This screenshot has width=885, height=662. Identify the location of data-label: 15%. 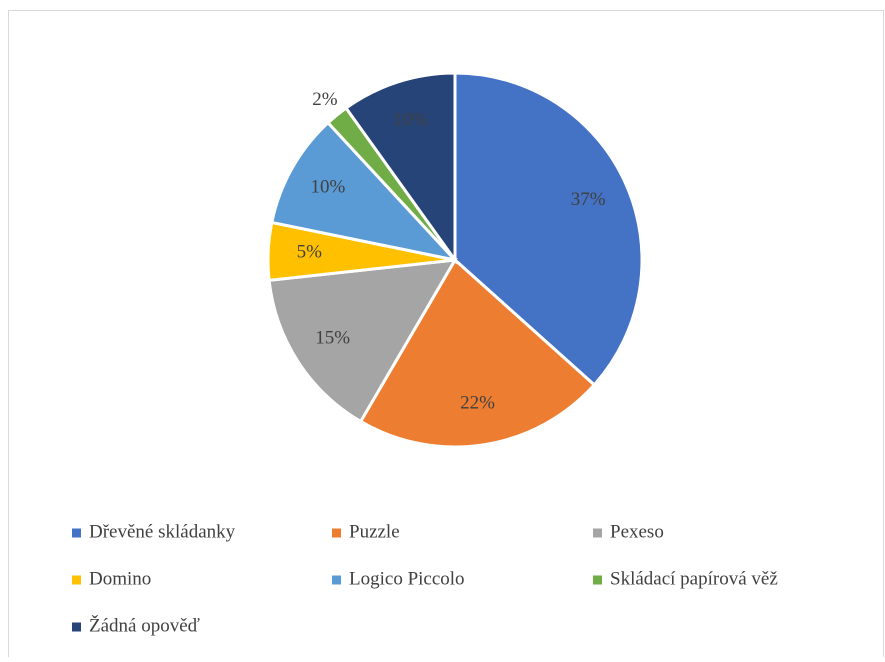
(332, 338).